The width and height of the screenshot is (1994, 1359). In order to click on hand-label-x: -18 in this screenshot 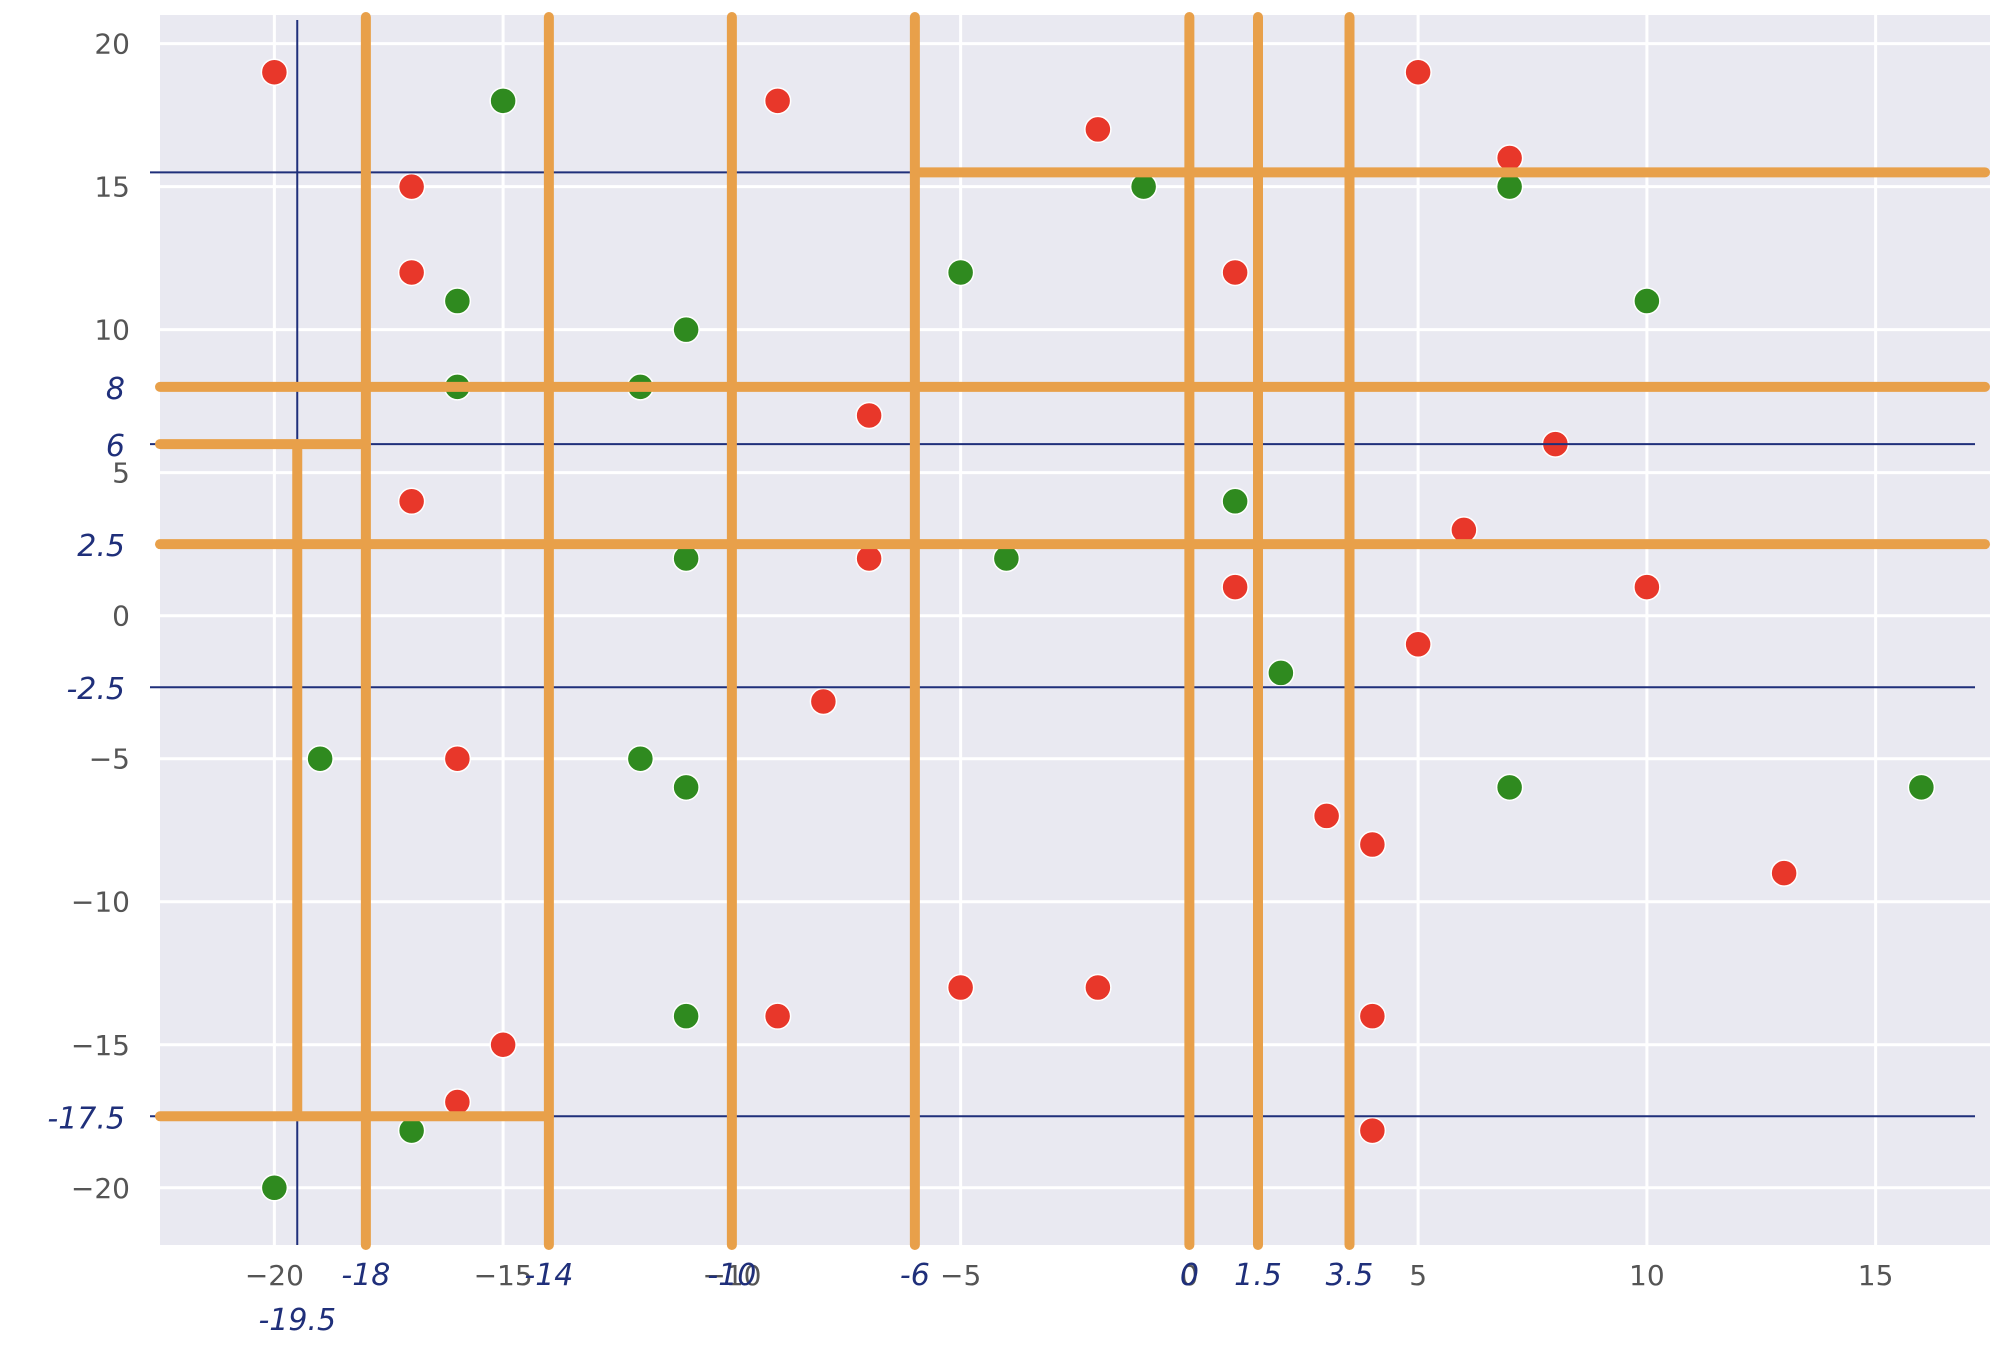, I will do `click(365, 1275)`.